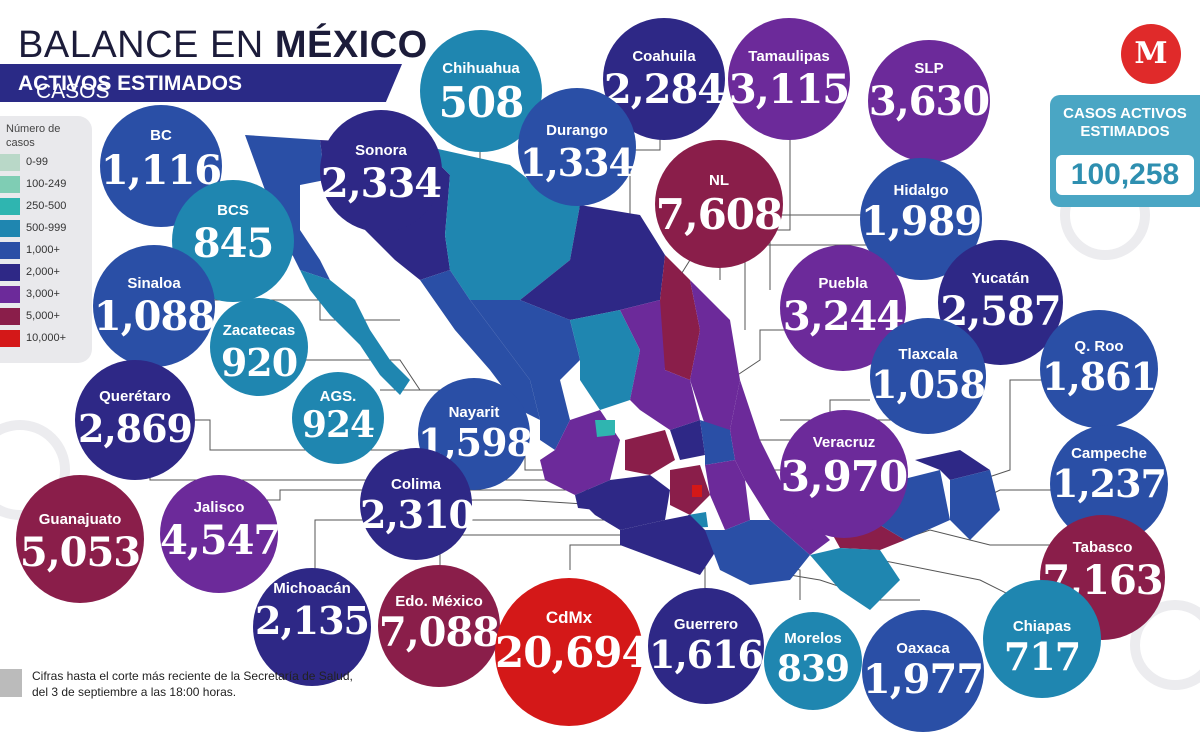 The image size is (1200, 747). I want to click on state-shape-michoacan, so click(622, 502).